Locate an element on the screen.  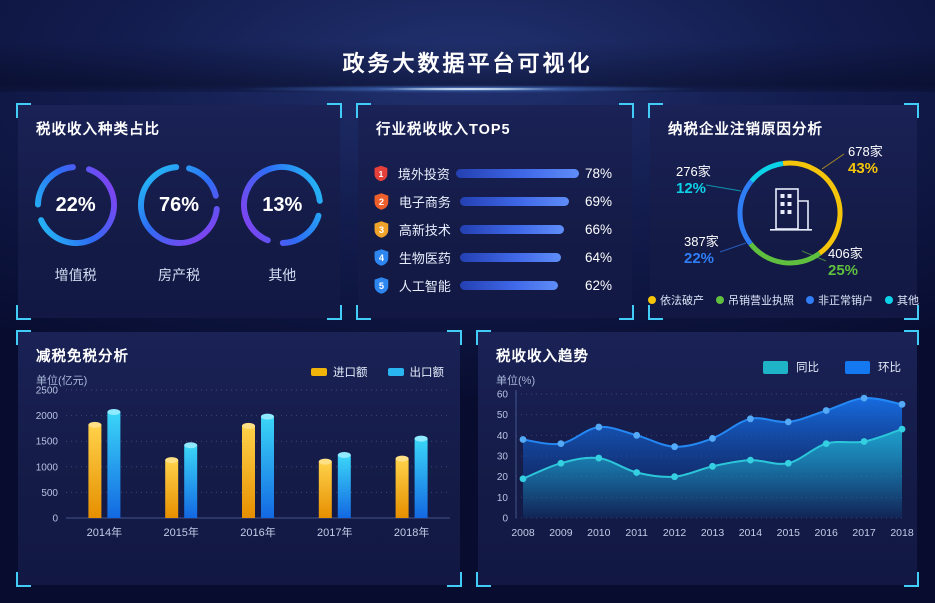
ring-value: 22% is located at coordinates (75, 204).